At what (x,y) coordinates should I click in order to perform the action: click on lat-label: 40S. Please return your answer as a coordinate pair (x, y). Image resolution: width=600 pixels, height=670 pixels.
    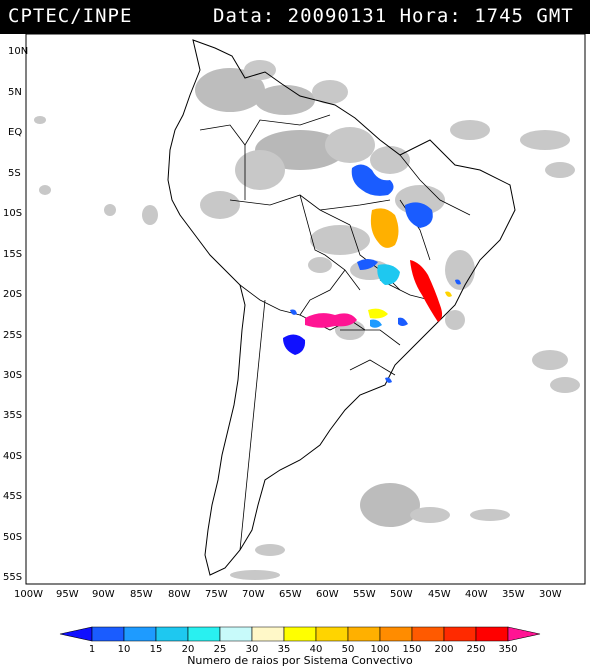
    Looking at the image, I should click on (12, 456).